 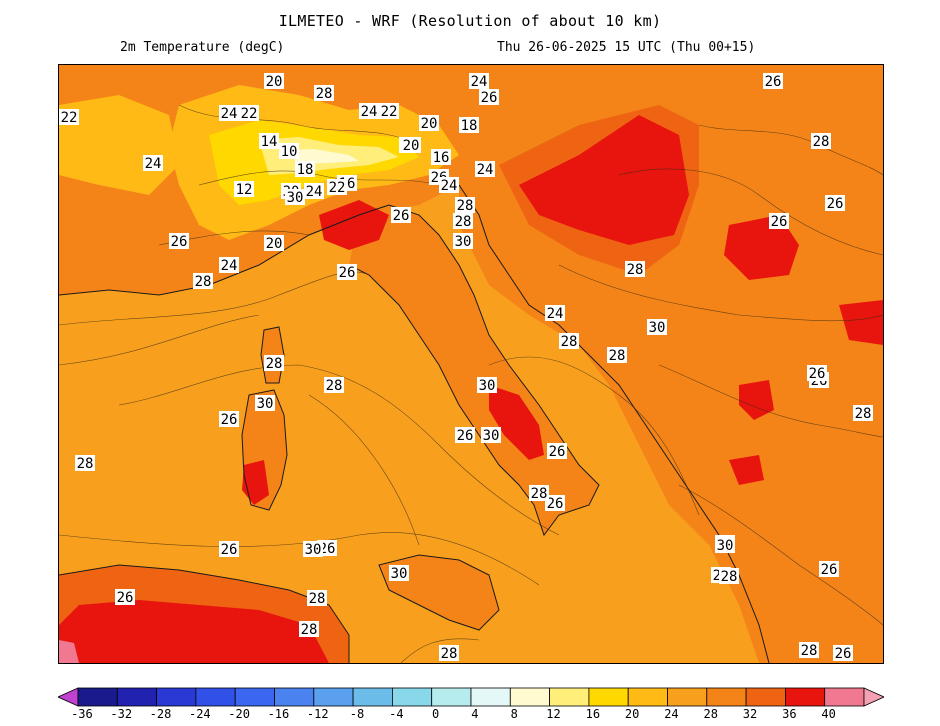 I want to click on colorbar, so click(x=471, y=697).